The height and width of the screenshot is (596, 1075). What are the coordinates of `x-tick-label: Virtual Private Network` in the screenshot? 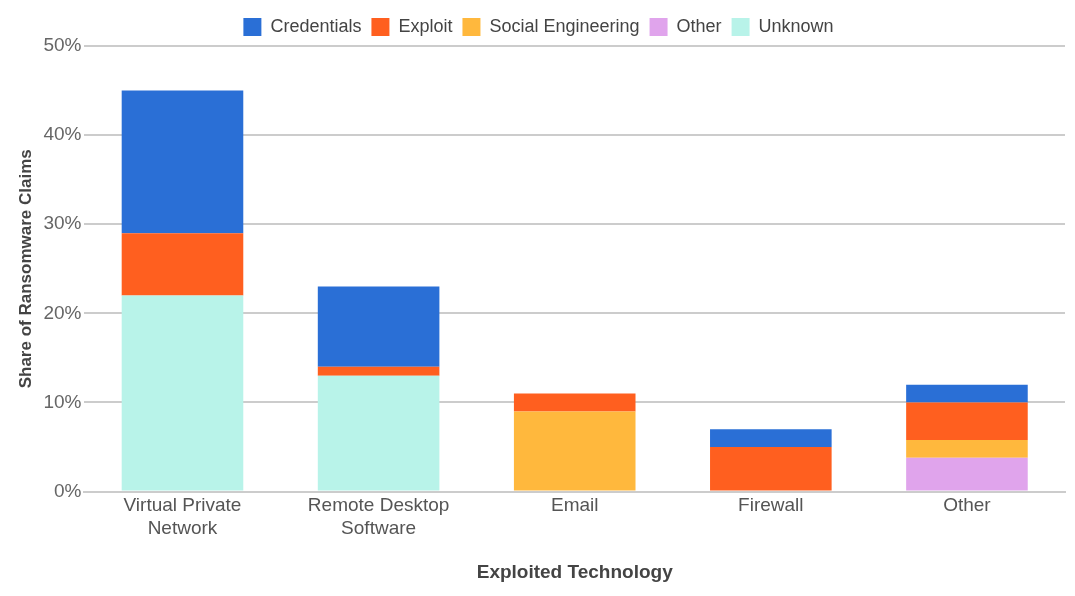 It's located at (182, 516).